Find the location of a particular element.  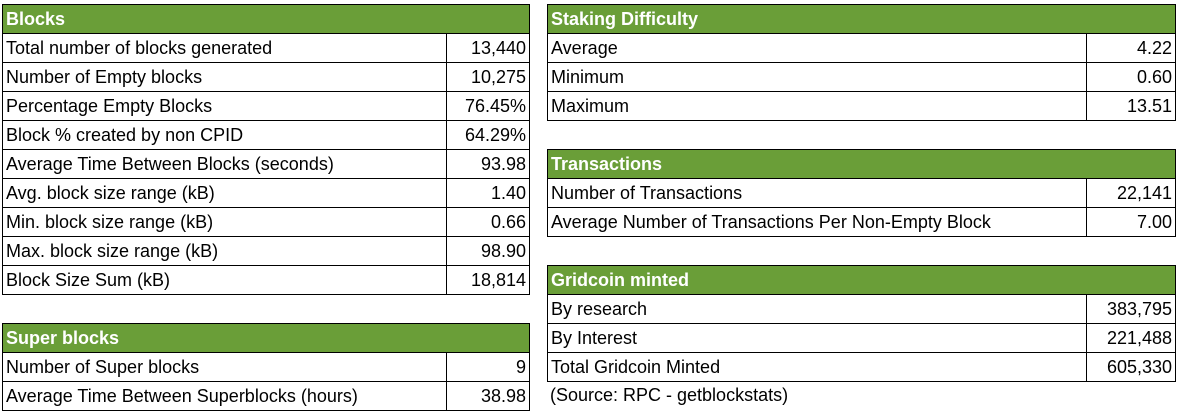

row-label: Average Time Between Blocks (seconds) is located at coordinates (224, 164).